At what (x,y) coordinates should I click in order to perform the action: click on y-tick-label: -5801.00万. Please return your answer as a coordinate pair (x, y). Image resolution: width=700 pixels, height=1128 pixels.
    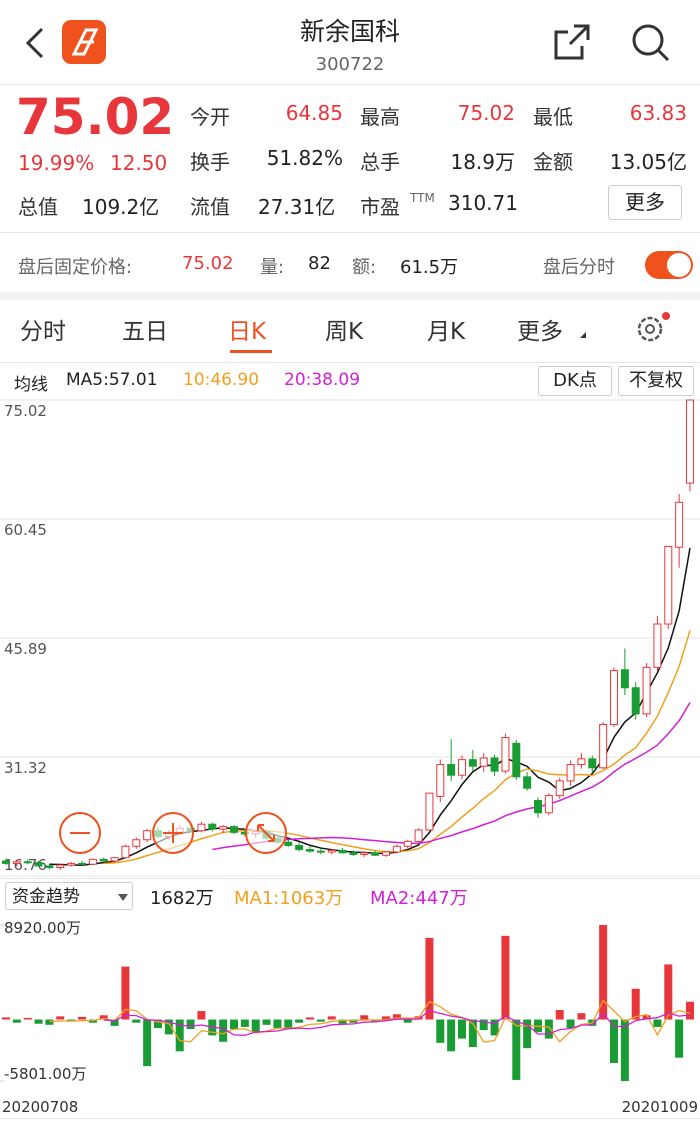
    Looking at the image, I should click on (45, 1074).